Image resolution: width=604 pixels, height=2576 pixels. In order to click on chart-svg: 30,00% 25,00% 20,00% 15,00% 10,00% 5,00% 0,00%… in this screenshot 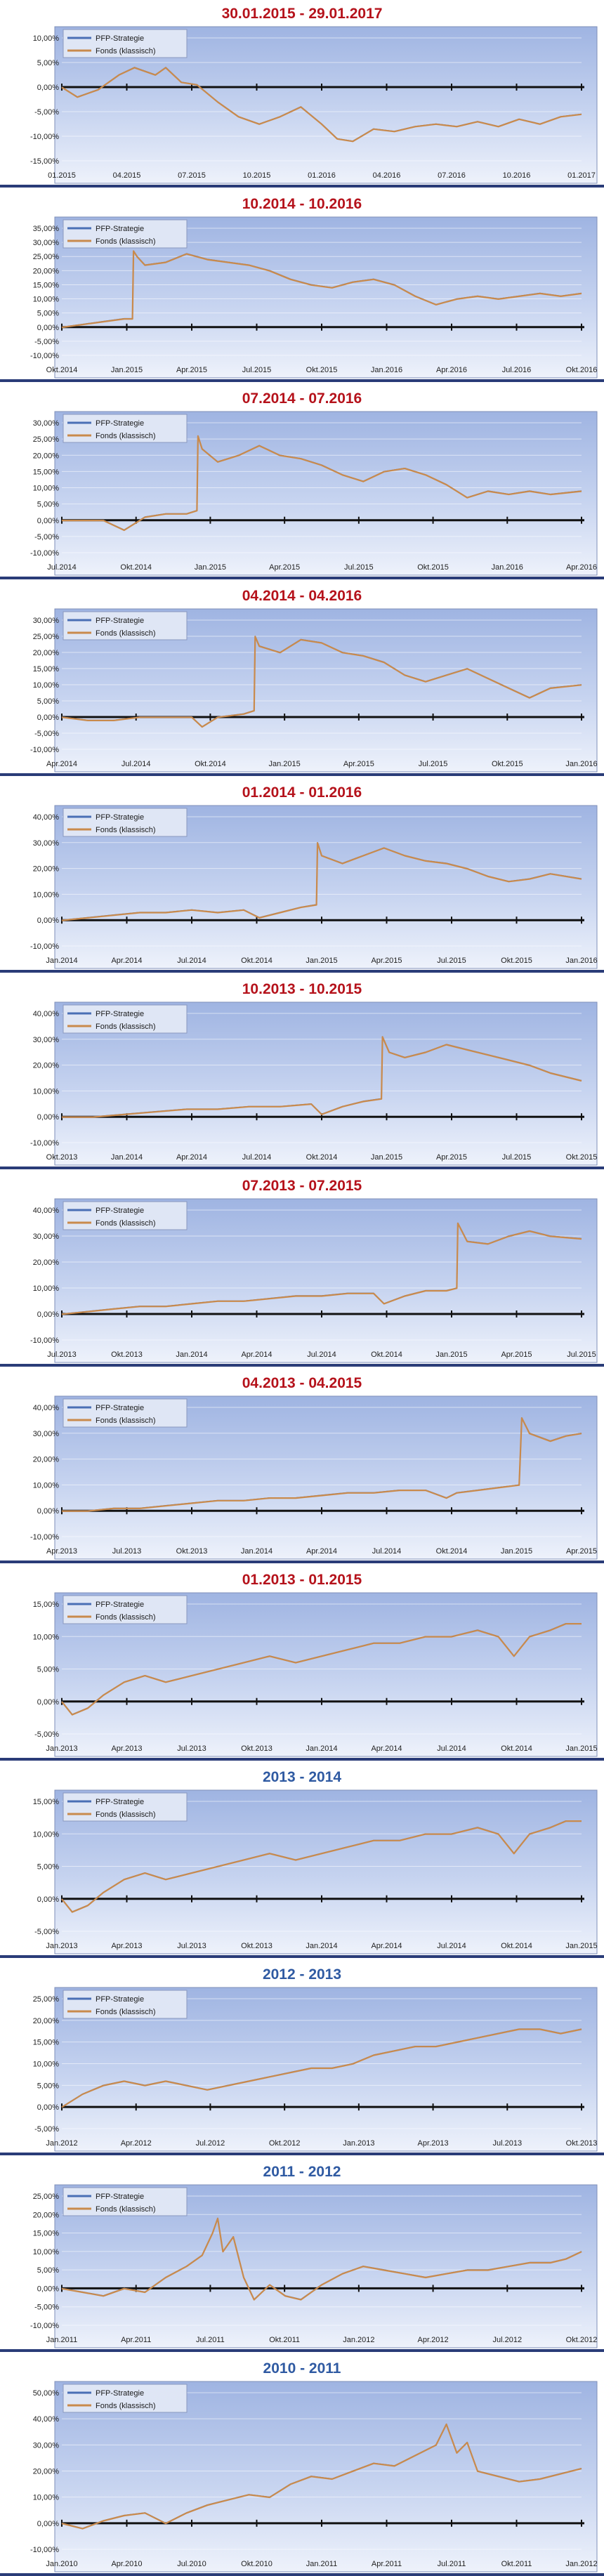, I will do `click(314, 690)`.